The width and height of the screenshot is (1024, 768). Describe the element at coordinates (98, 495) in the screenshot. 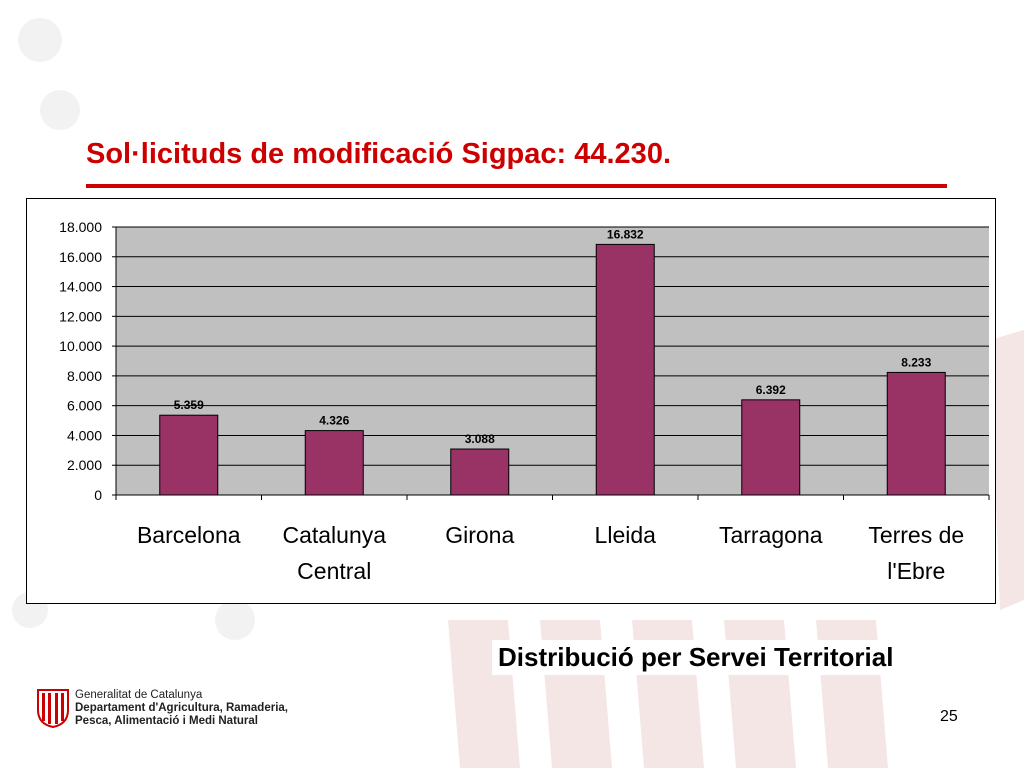

I see `y-tick-label: 0` at that location.